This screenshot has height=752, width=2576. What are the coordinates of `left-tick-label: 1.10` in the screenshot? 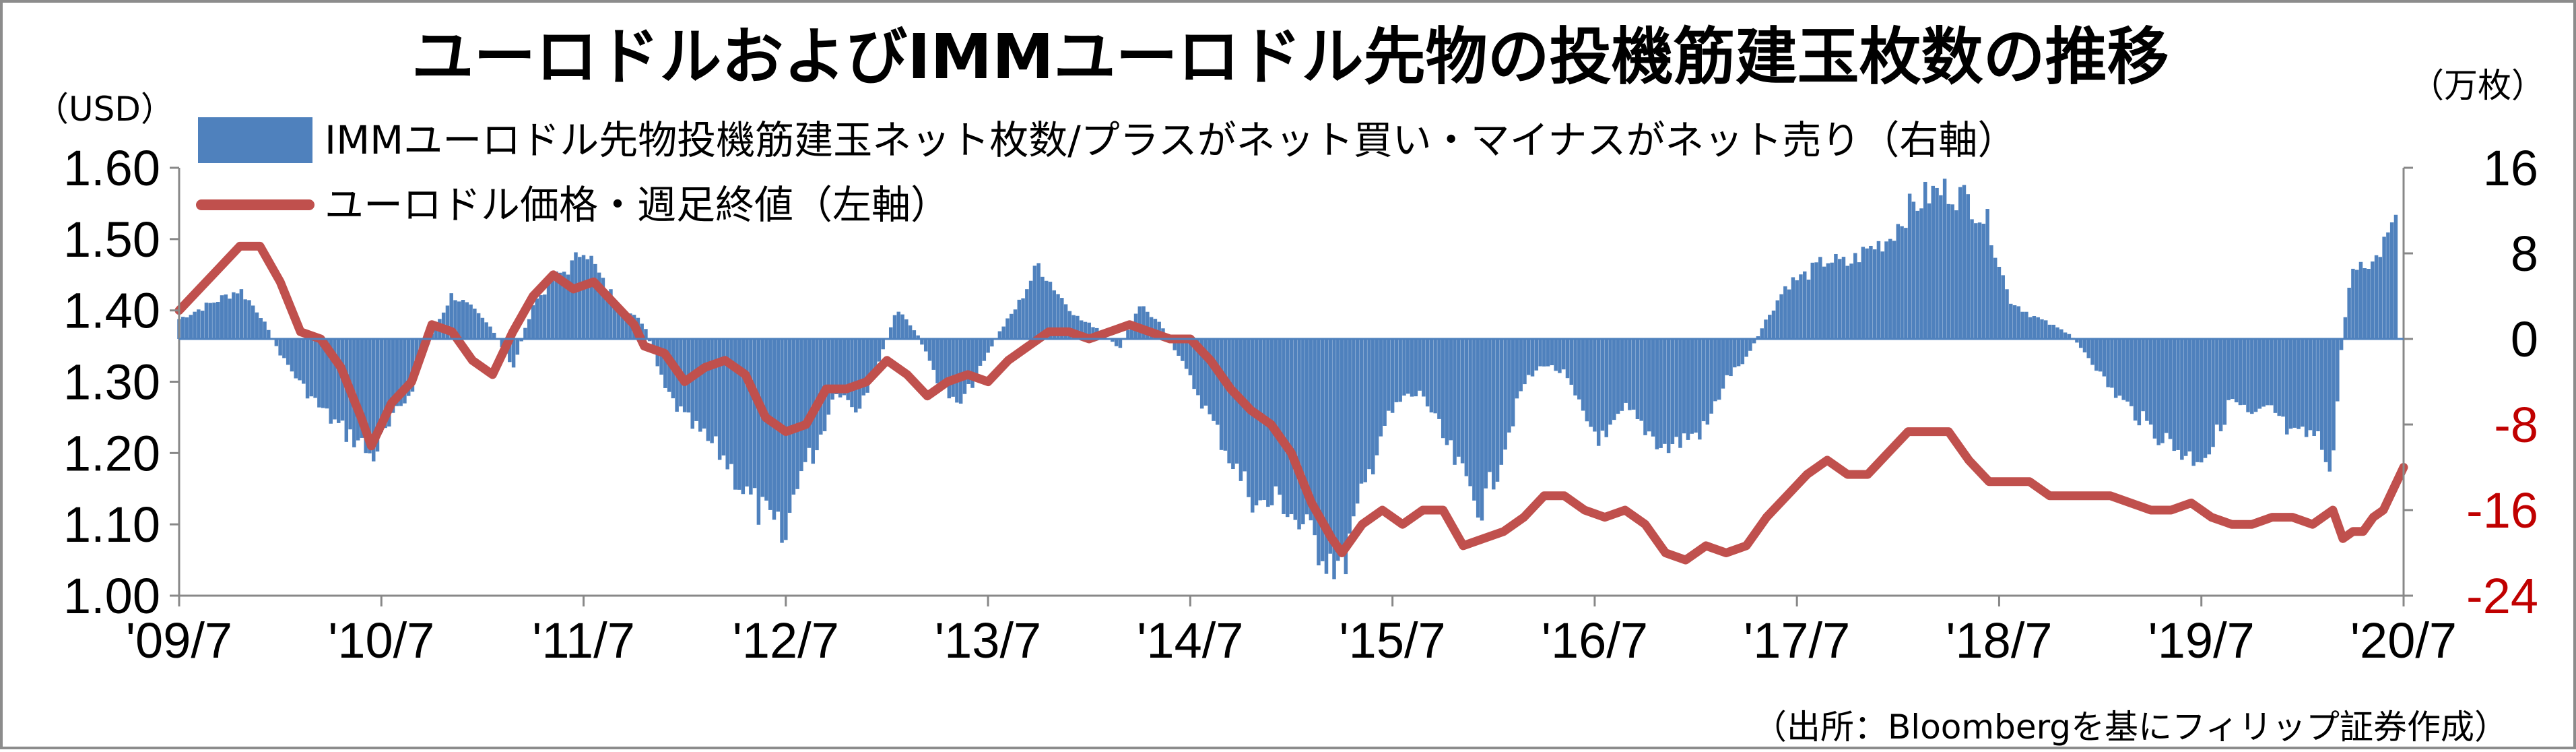 It's located at (111, 525).